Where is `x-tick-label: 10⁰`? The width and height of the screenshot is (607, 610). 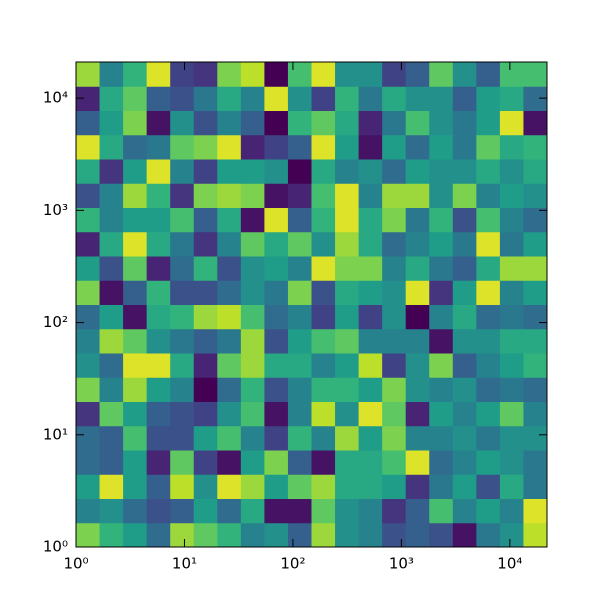
x-tick-label: 10⁰ is located at coordinates (75, 564).